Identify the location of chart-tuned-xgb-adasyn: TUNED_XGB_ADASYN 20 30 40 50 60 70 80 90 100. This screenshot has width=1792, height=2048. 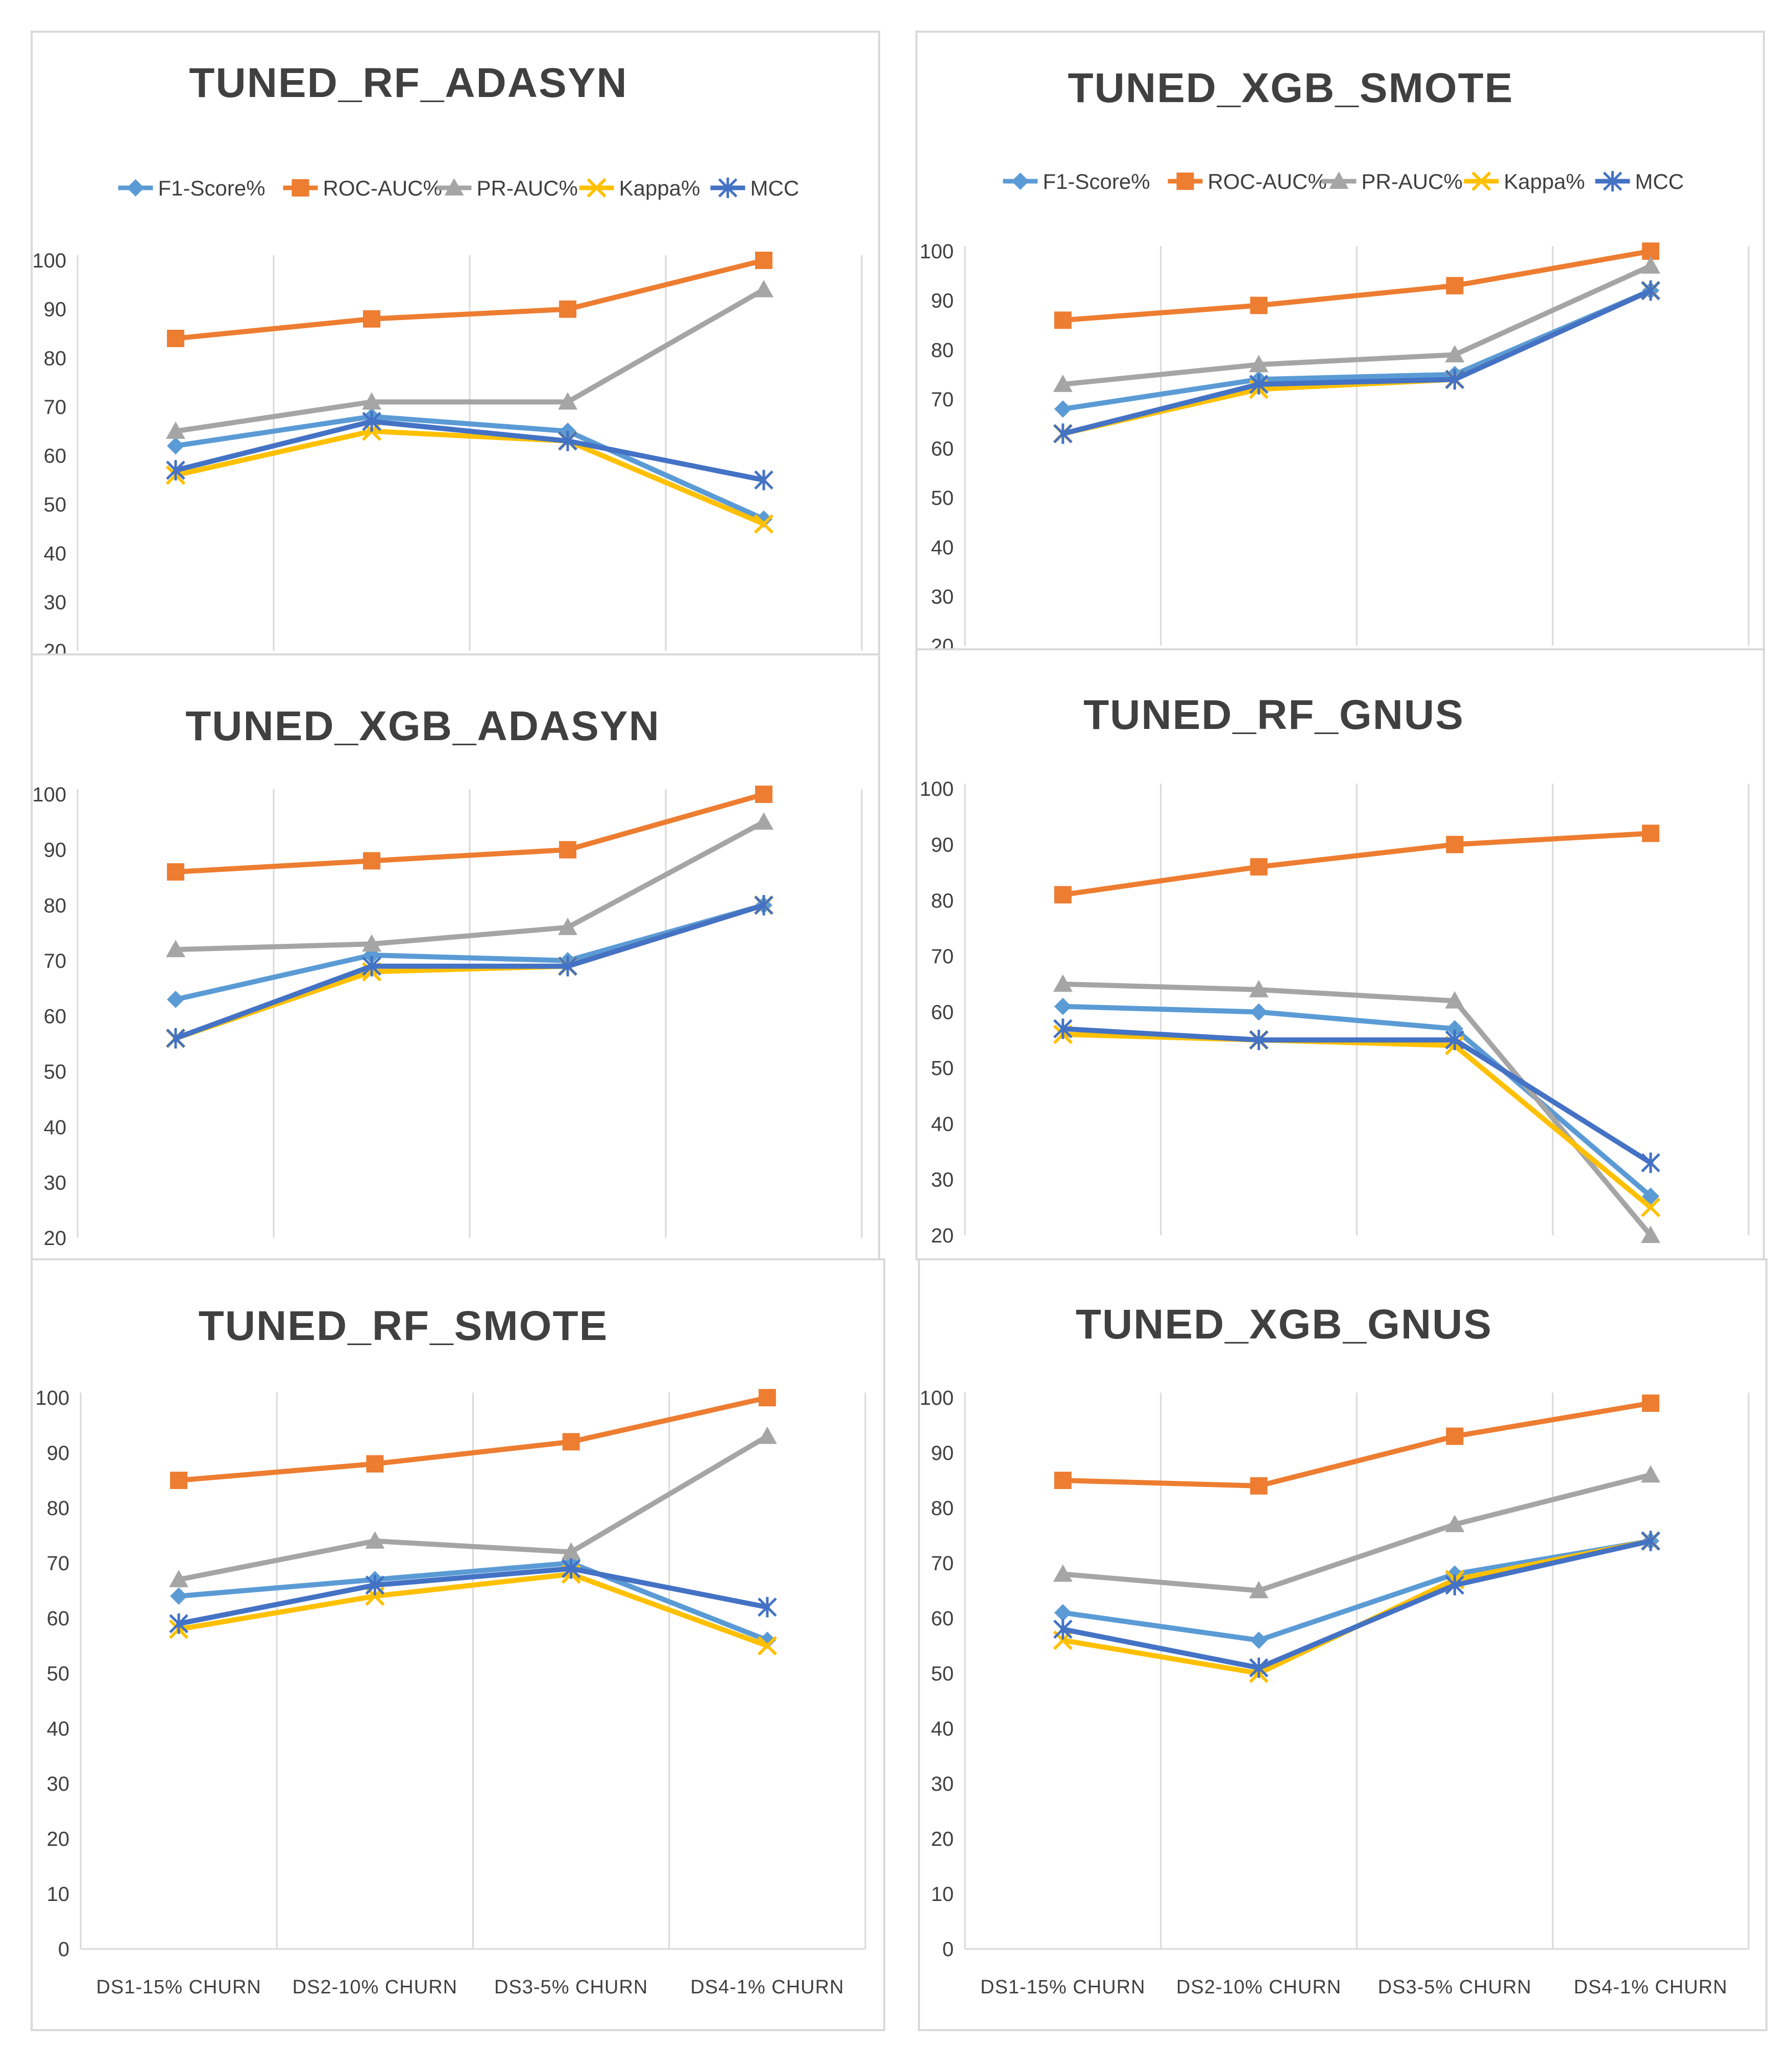
(456, 956).